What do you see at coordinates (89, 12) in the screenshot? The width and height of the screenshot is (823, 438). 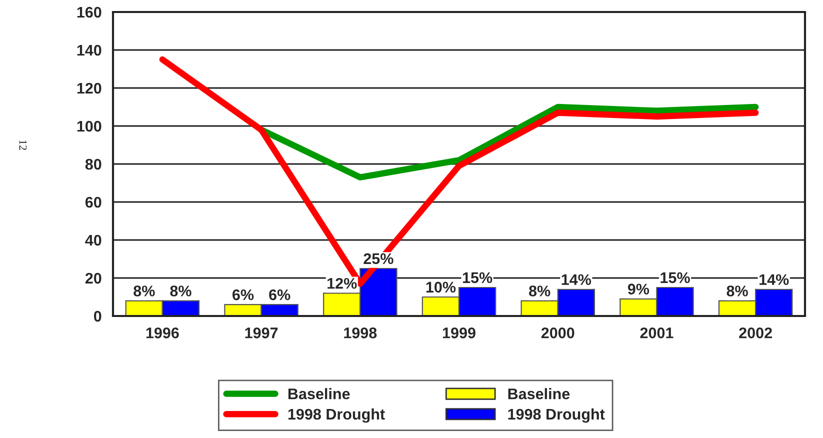 I see `y-tick-label: 160` at bounding box center [89, 12].